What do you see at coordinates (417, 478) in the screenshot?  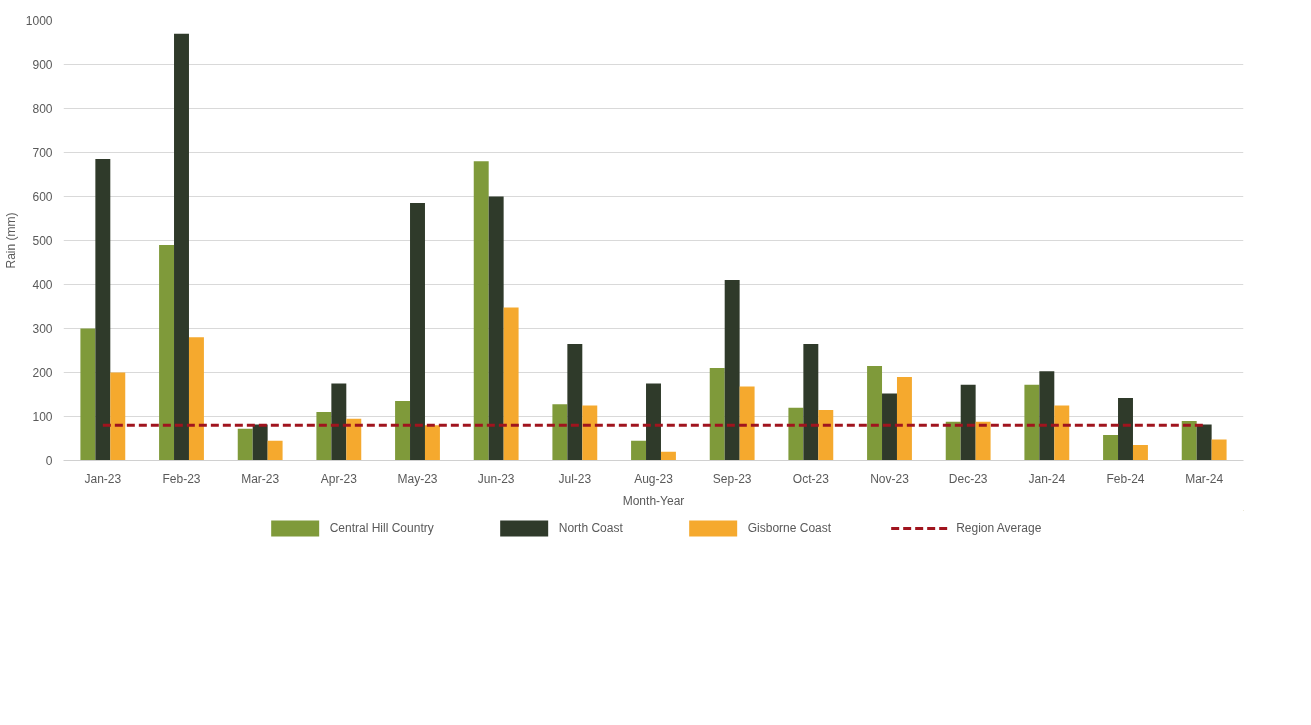 I see `x-tick-label: May-23` at bounding box center [417, 478].